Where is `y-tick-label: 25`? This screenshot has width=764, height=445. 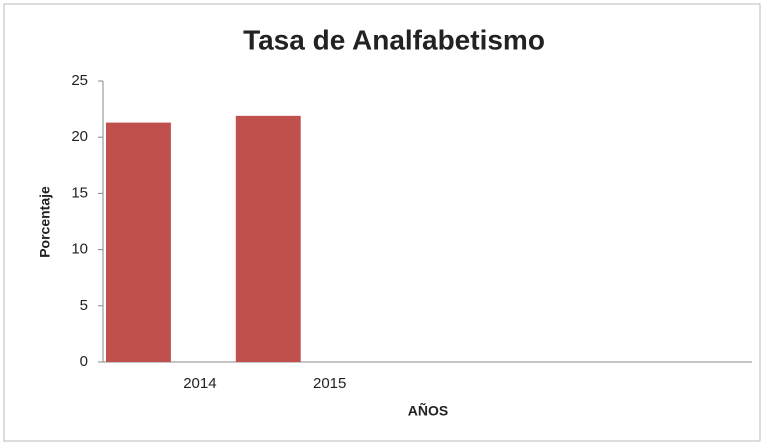
y-tick-label: 25 is located at coordinates (79, 80).